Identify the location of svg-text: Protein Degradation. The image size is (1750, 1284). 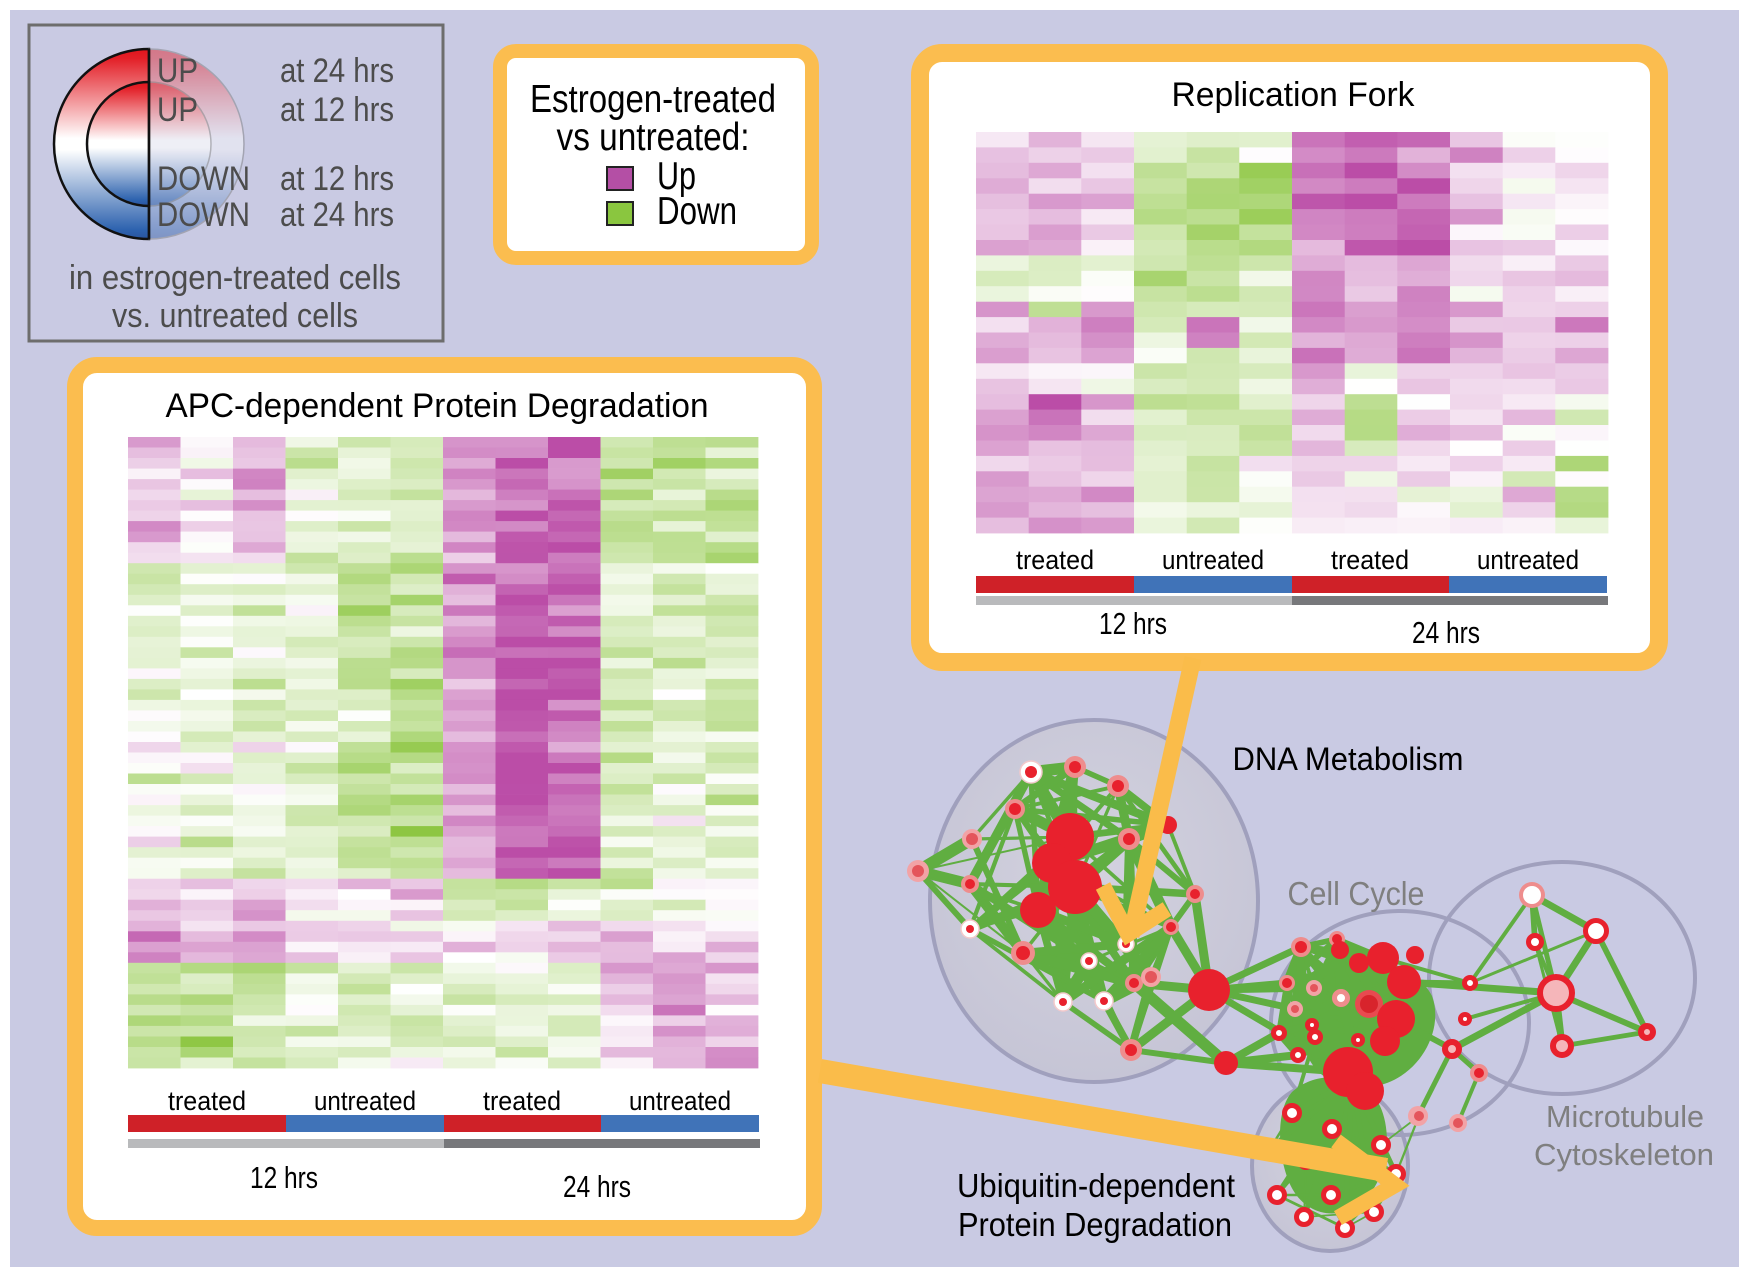
(1095, 1224).